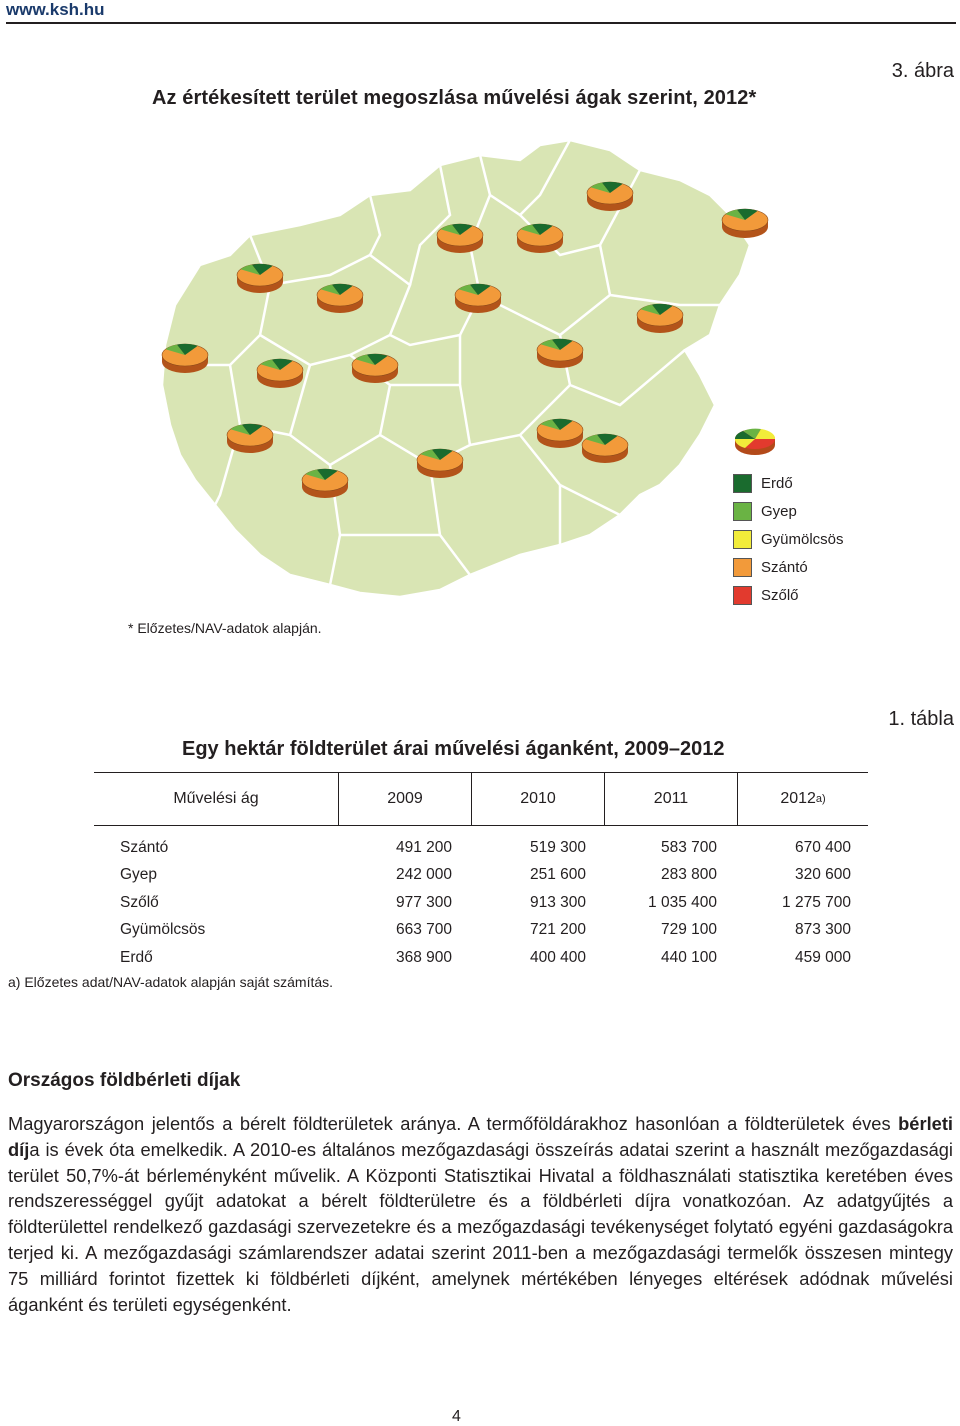 The image size is (960, 1426). What do you see at coordinates (816, 902) in the screenshot?
I see `table-cell: 1 275 700` at bounding box center [816, 902].